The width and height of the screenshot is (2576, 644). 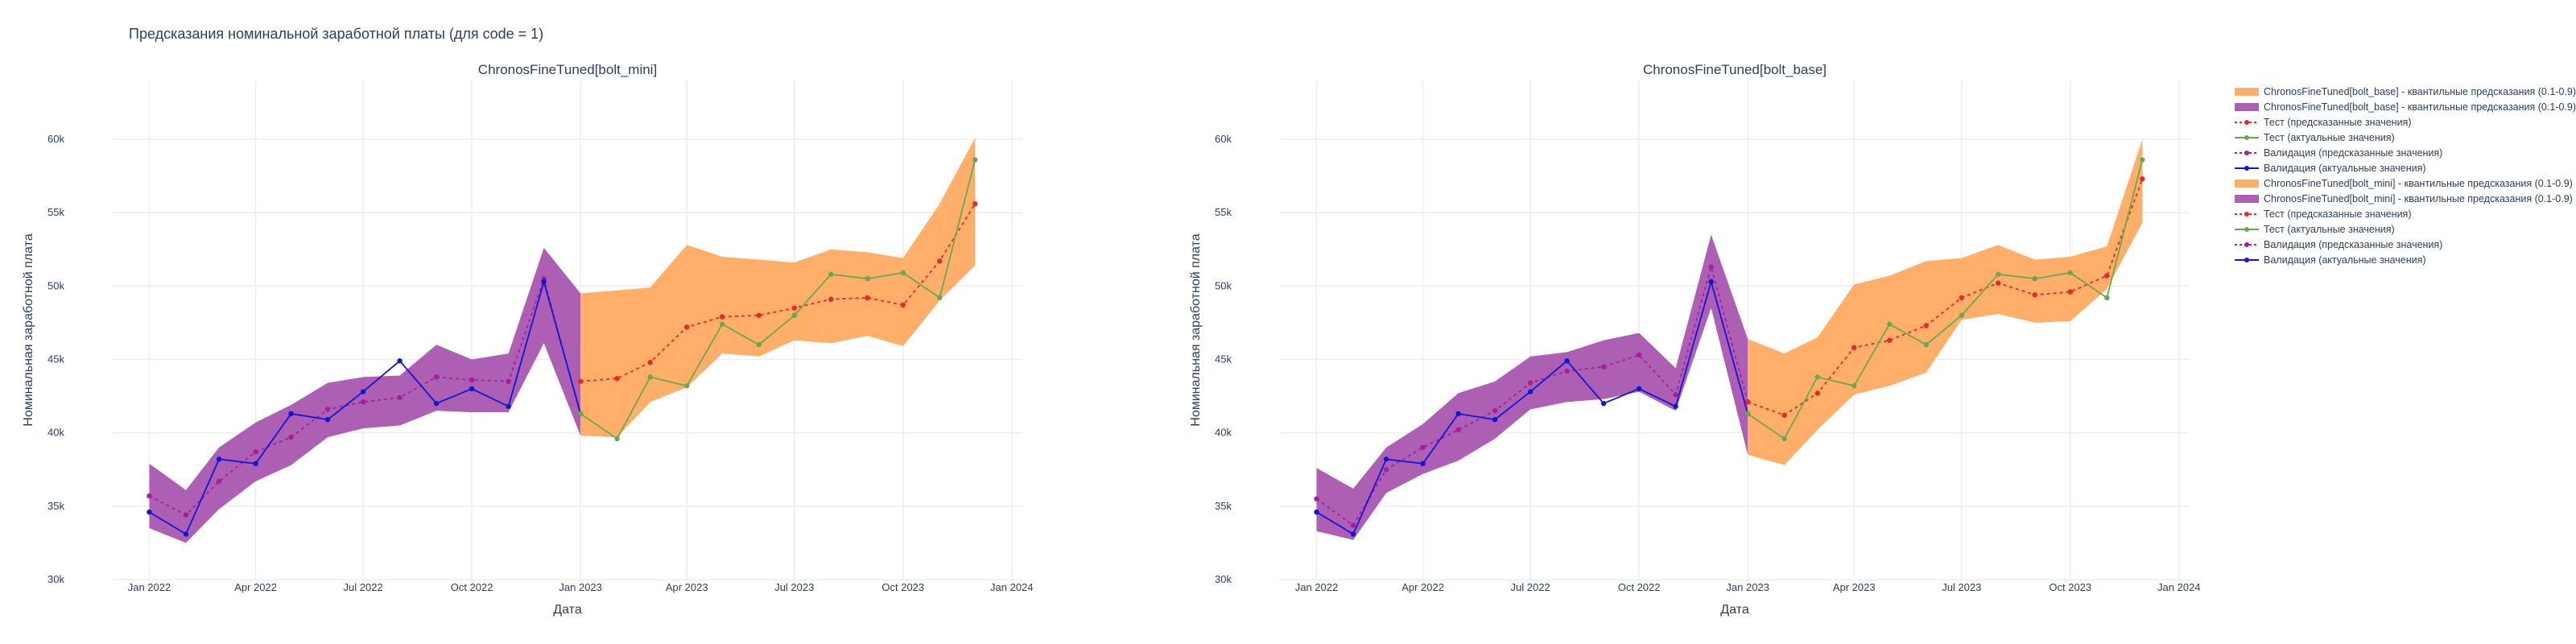 I want to click on x-tick-label: Jan 2024, so click(x=1012, y=587).